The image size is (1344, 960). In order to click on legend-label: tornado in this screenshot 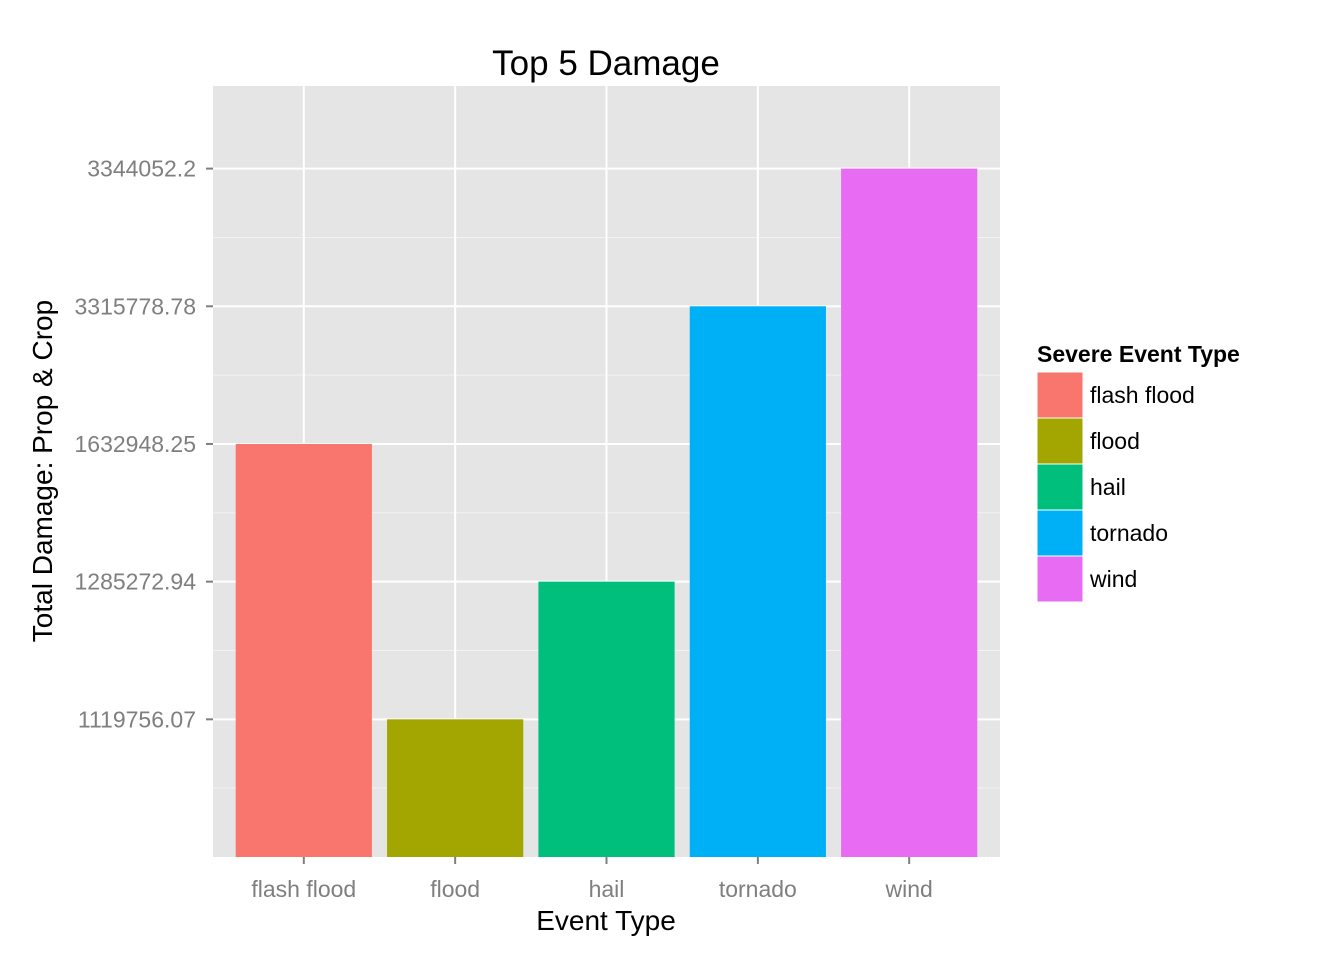, I will do `click(1129, 533)`.